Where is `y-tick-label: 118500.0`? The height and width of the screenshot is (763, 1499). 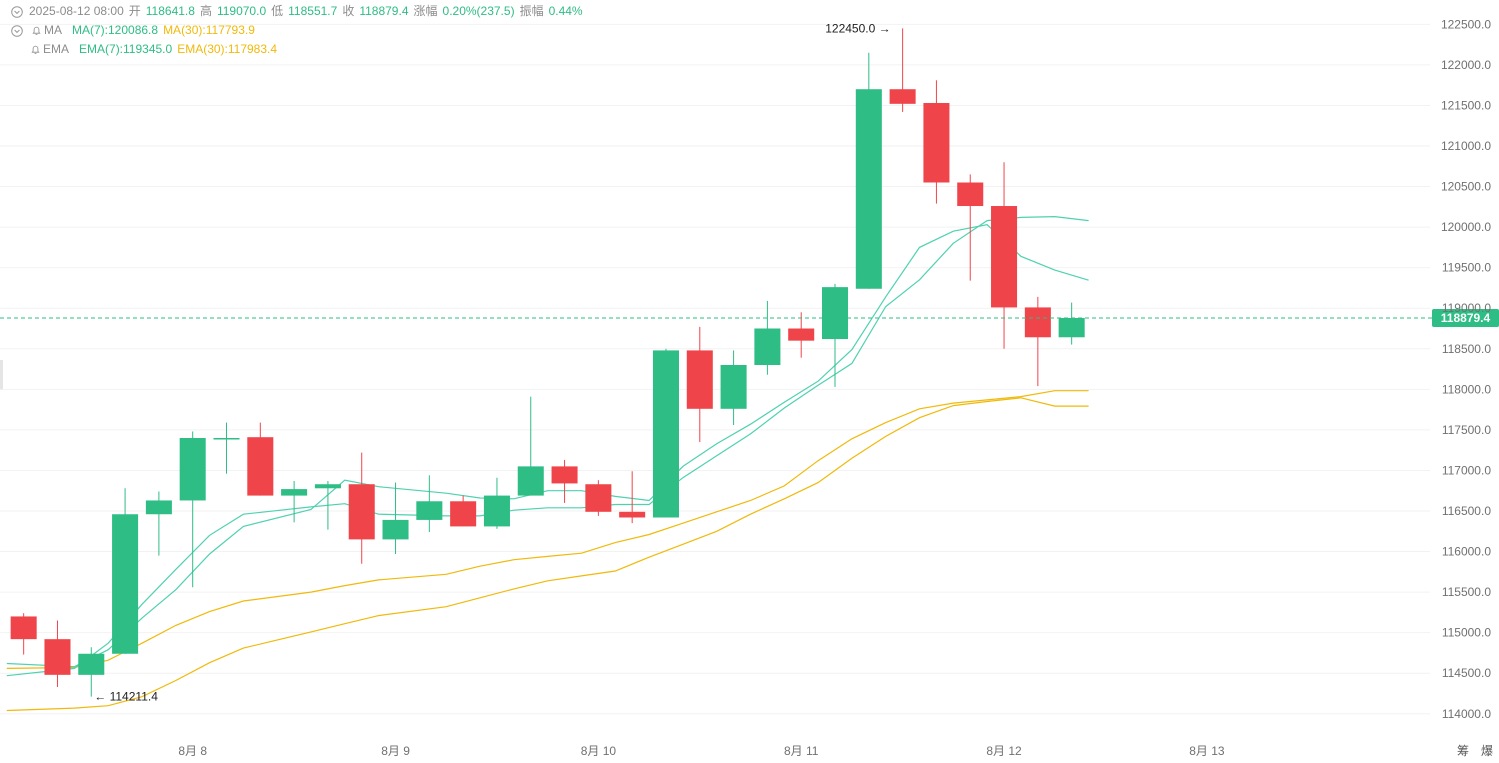 y-tick-label: 118500.0 is located at coordinates (1466, 349).